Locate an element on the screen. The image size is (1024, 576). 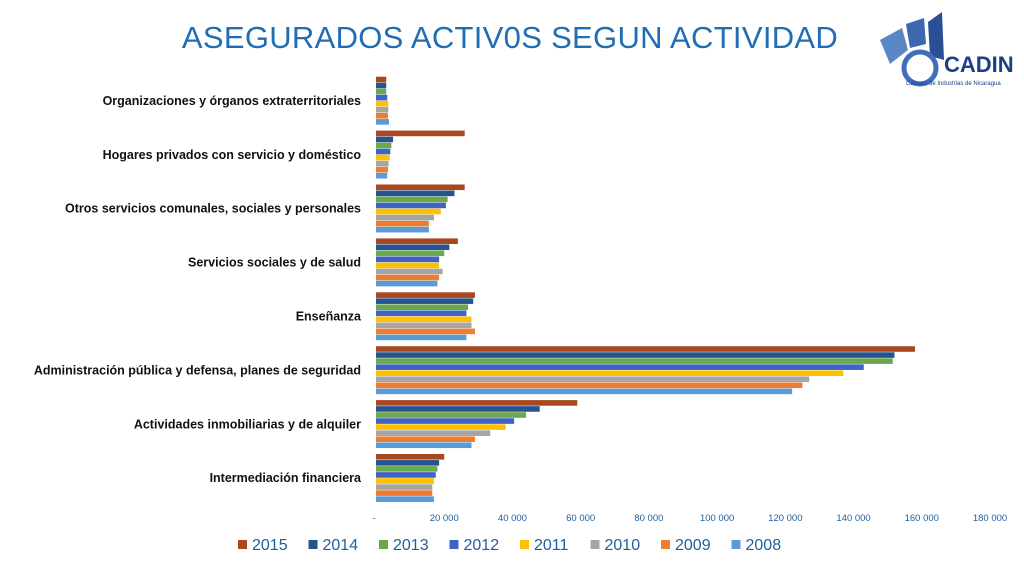
logo-subtitle: Cámara de Industrias de Nicaragua is located at coordinates (953, 84).